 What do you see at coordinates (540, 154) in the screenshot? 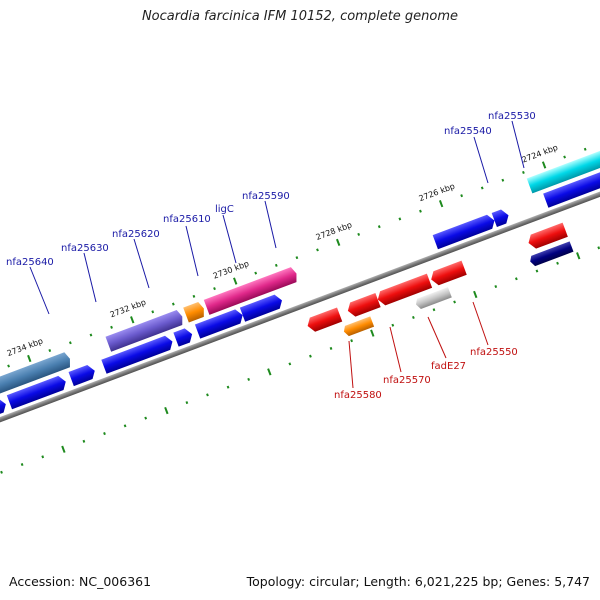
I see `kbp-label: 2724 kbp` at bounding box center [540, 154].